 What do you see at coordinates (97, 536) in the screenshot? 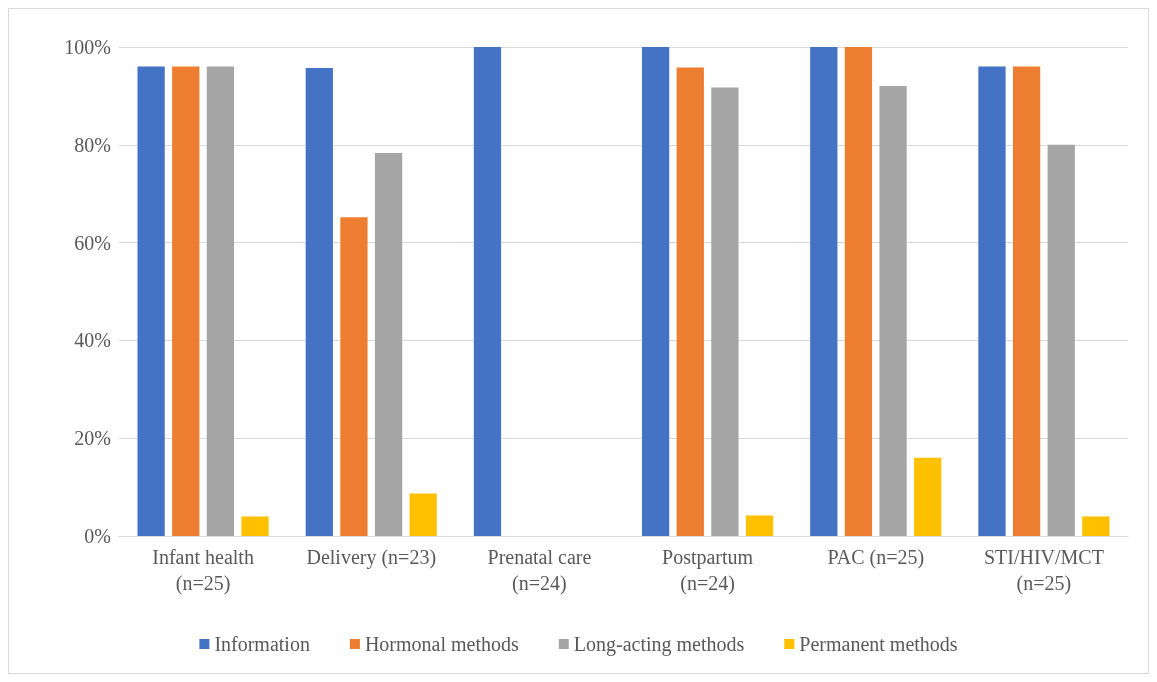
I see `y-tick-label: 0%` at bounding box center [97, 536].